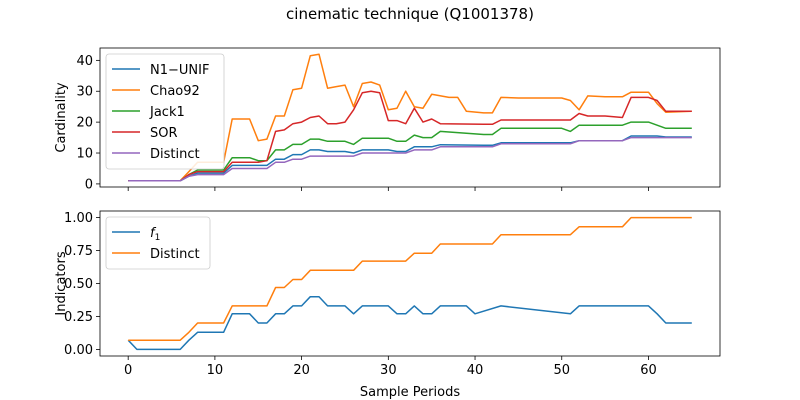 The width and height of the screenshot is (800, 400). I want to click on legend-label: Jack1, so click(167, 112).